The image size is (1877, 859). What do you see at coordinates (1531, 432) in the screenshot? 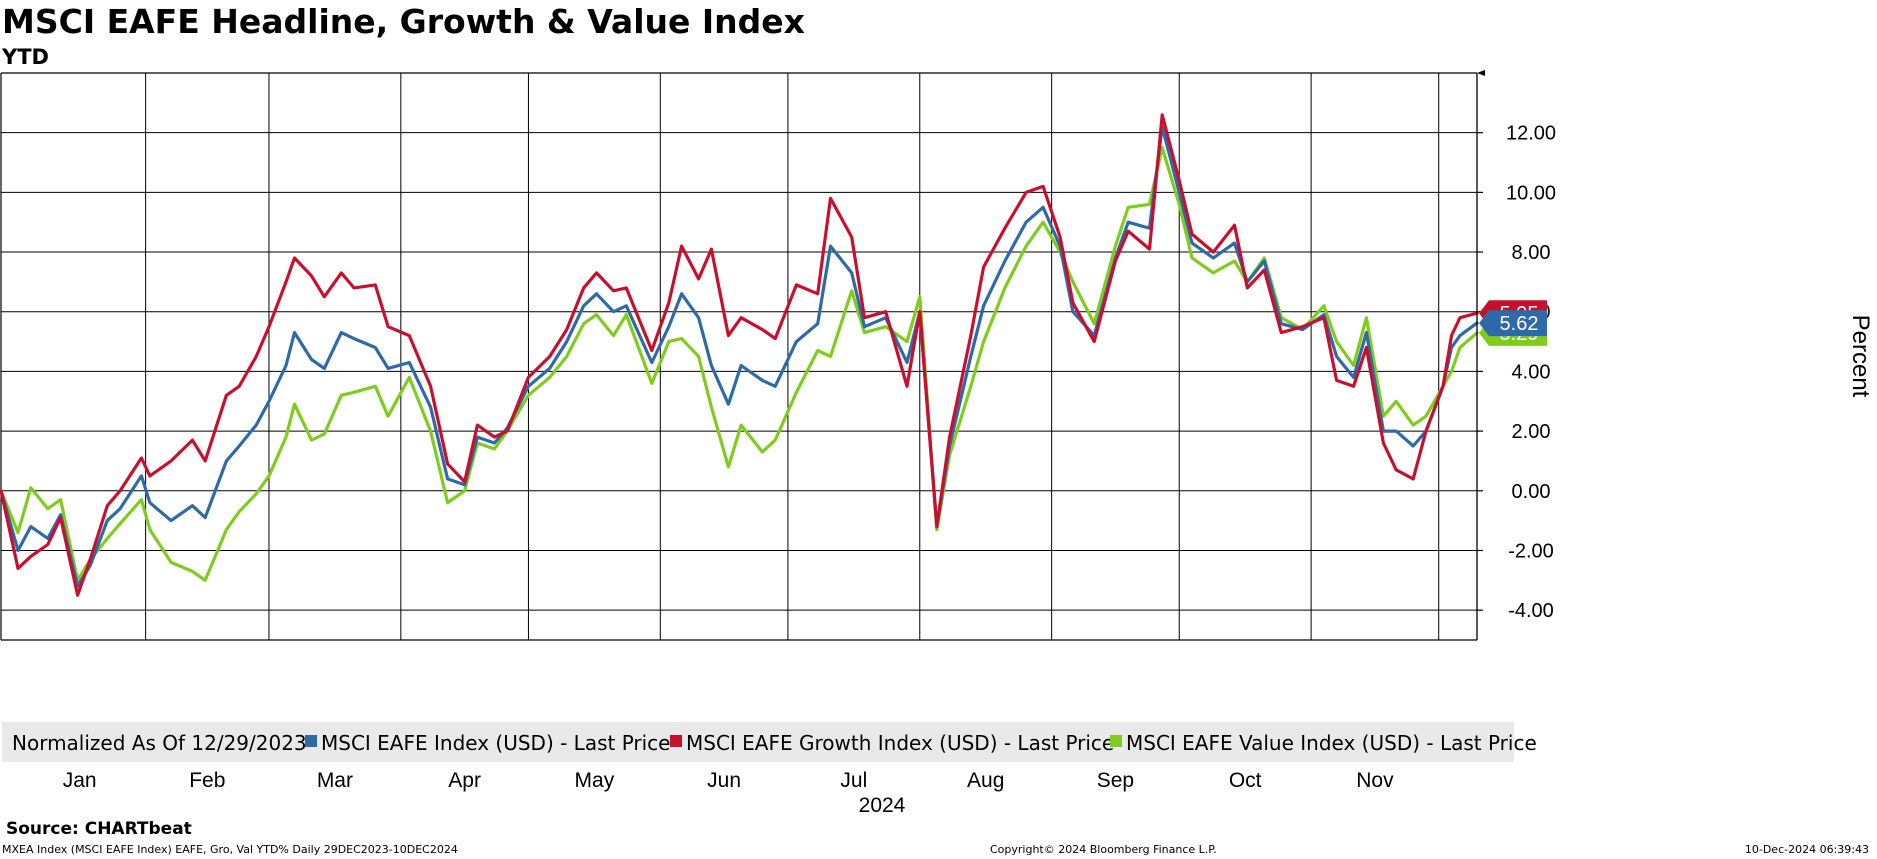
I see `y-tick-label: 2.00` at bounding box center [1531, 432].